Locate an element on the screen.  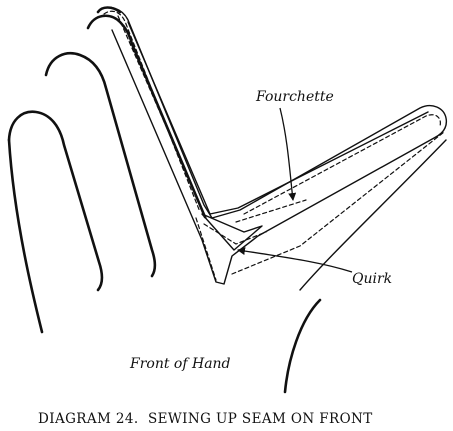
quirk-label: Quirk is located at coordinates (372, 279).